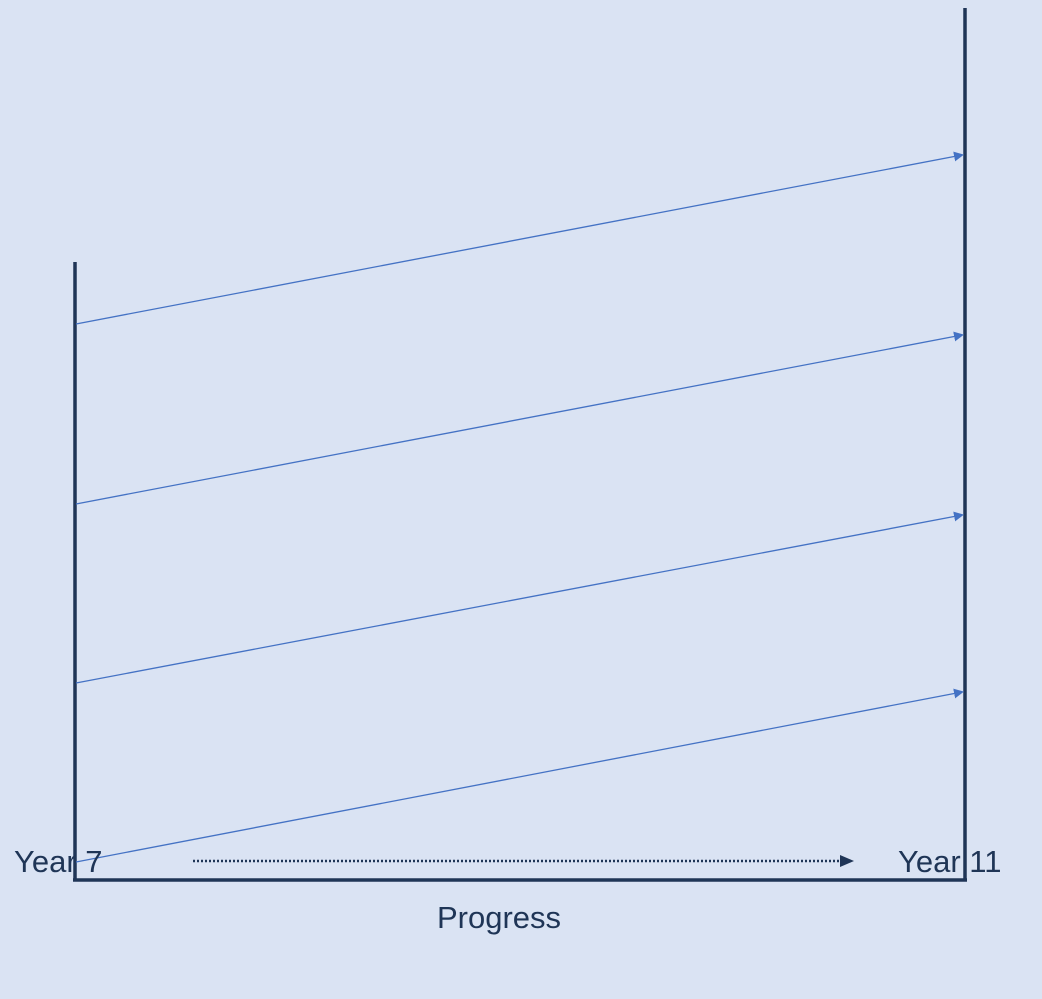  Describe the element at coordinates (499, 917) in the screenshot. I see `progress-label: Progress` at that location.